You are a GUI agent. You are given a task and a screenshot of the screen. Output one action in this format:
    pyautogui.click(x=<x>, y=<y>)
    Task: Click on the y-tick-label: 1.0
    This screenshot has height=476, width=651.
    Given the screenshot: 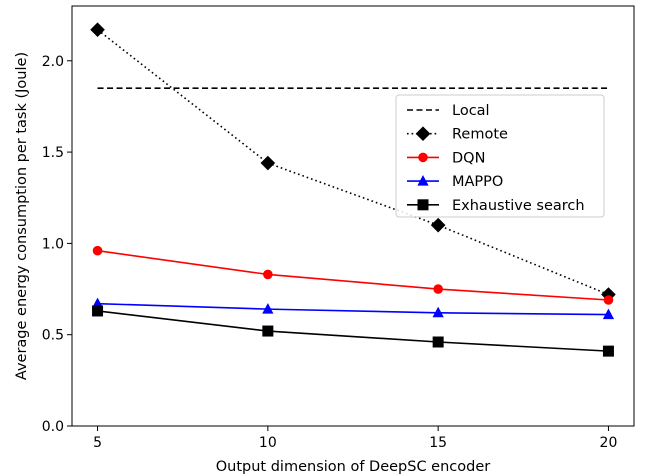 What is the action you would take?
    pyautogui.click(x=53, y=244)
    